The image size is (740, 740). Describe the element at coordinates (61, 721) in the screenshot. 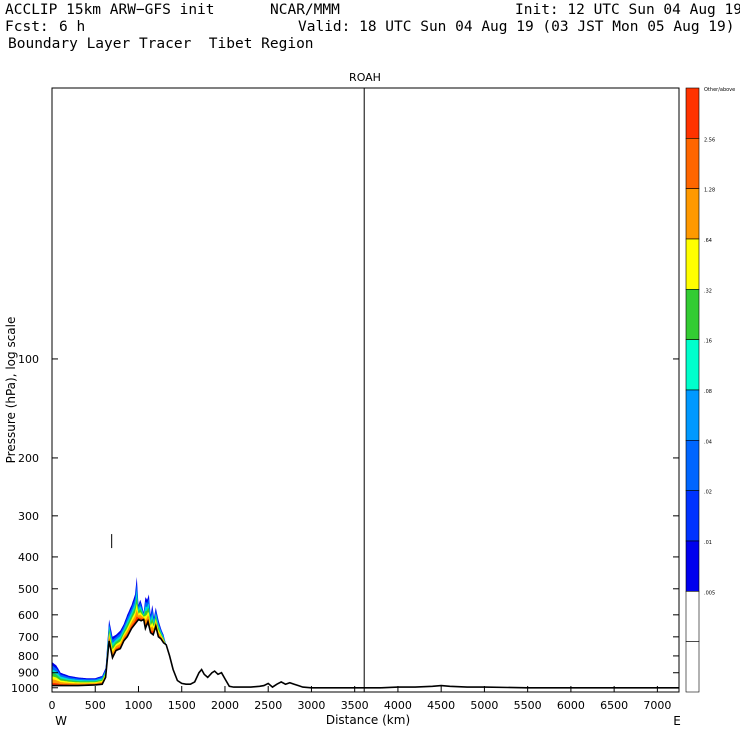

I see `x-axis-left-end-label: W` at that location.